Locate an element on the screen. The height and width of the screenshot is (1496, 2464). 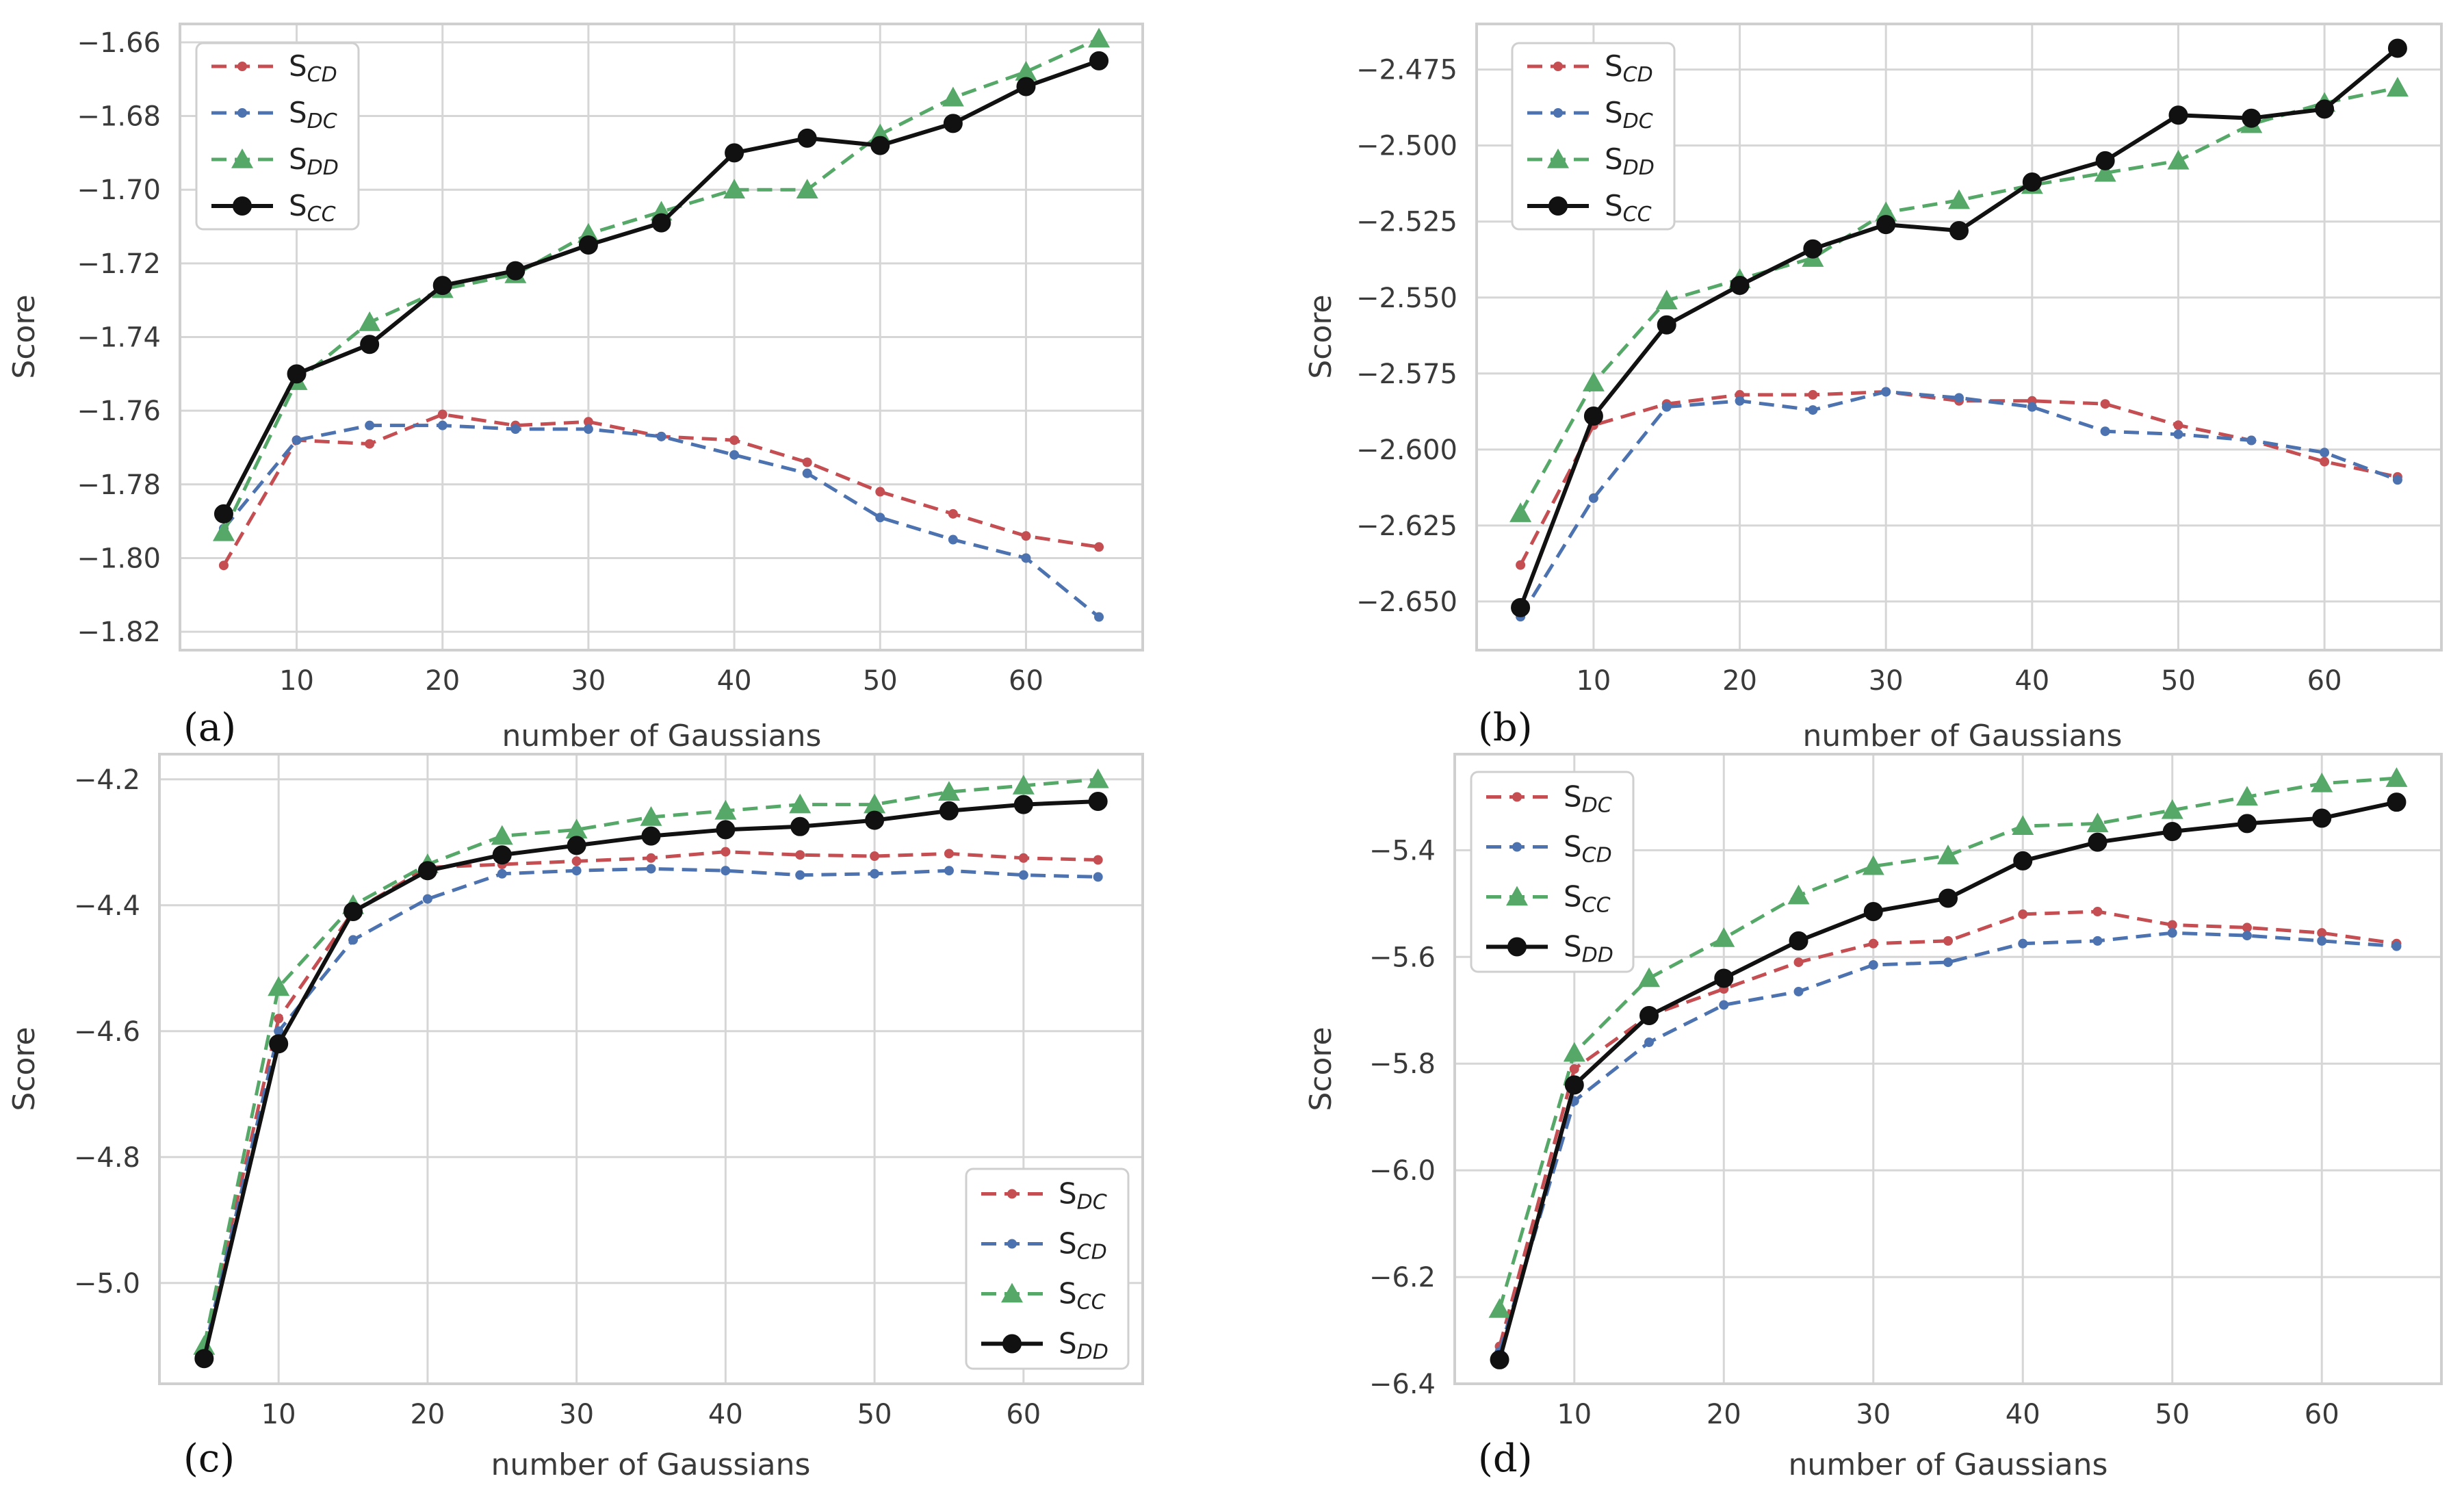
x-tick-label: 30 is located at coordinates (588, 681).